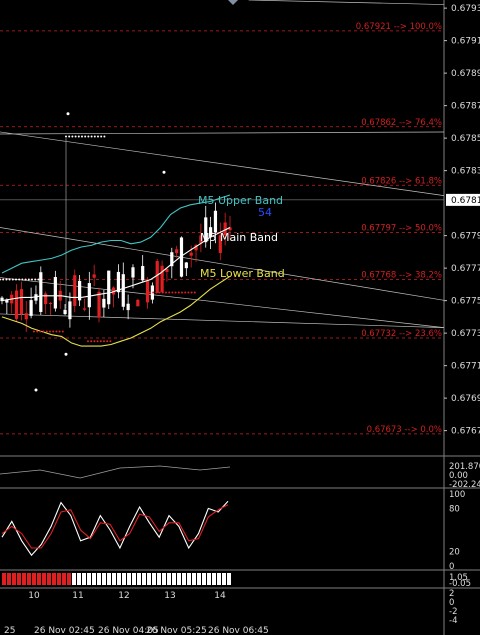  What do you see at coordinates (233, 531) in the screenshot?
I see `stochastic-panel: 100 80 20 0` at bounding box center [233, 531].